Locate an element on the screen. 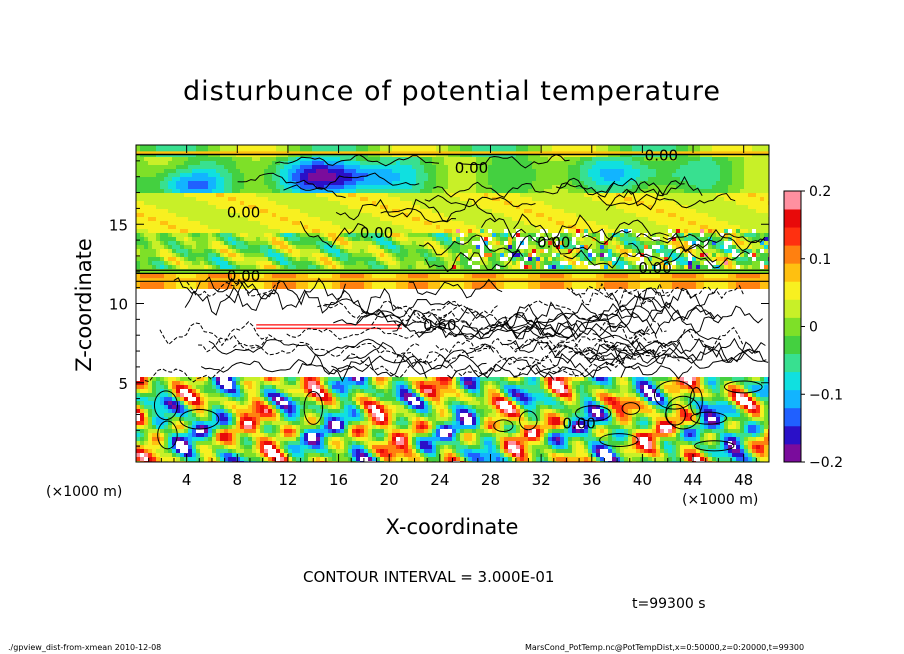 This screenshot has width=904, height=654. contour-label-3: 0.00 is located at coordinates (376, 233).